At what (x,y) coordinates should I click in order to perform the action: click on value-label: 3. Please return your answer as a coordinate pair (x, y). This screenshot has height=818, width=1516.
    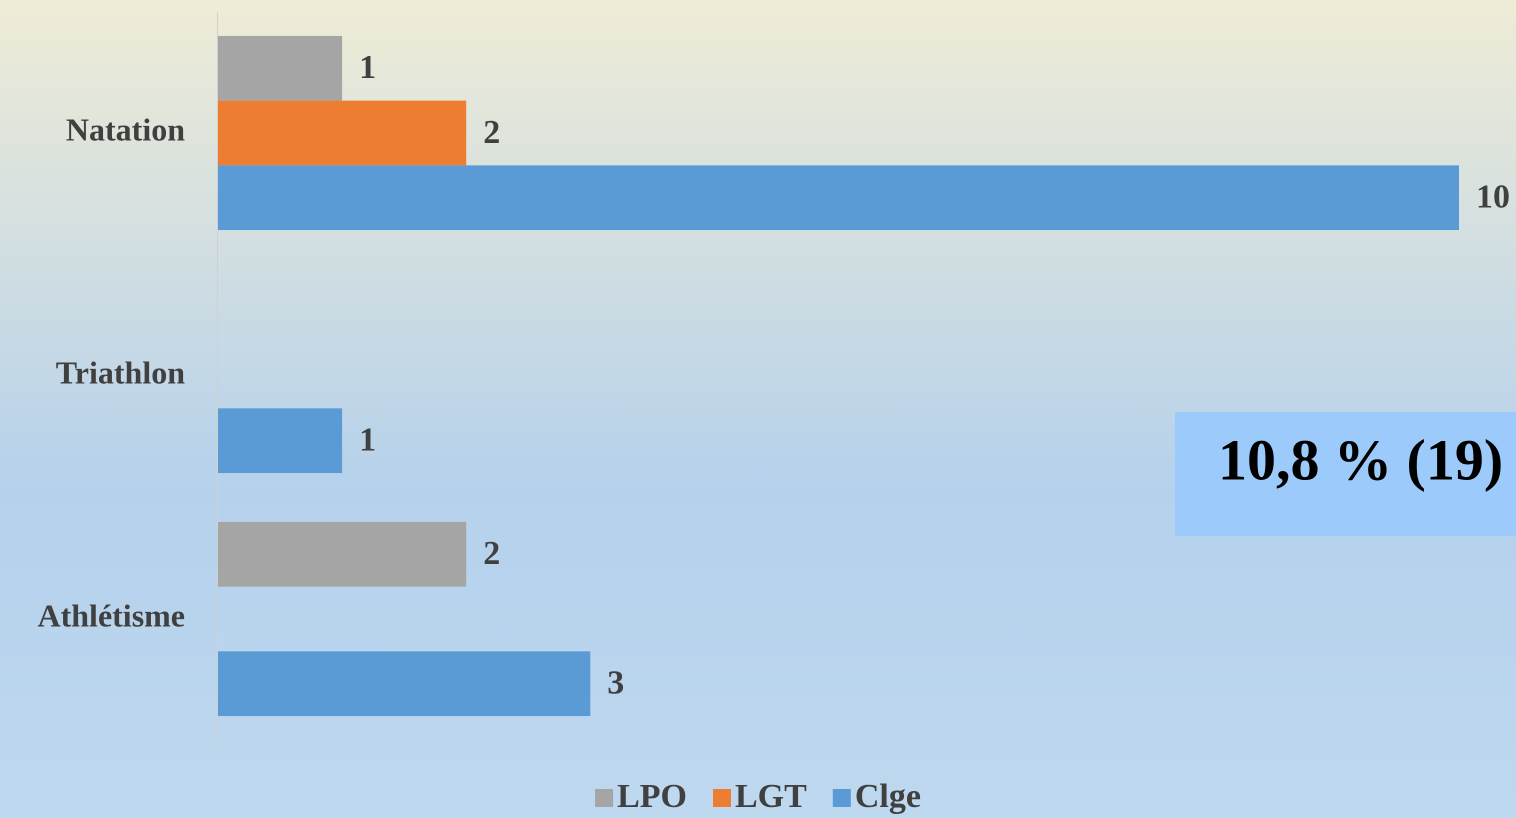
    Looking at the image, I should click on (615, 682).